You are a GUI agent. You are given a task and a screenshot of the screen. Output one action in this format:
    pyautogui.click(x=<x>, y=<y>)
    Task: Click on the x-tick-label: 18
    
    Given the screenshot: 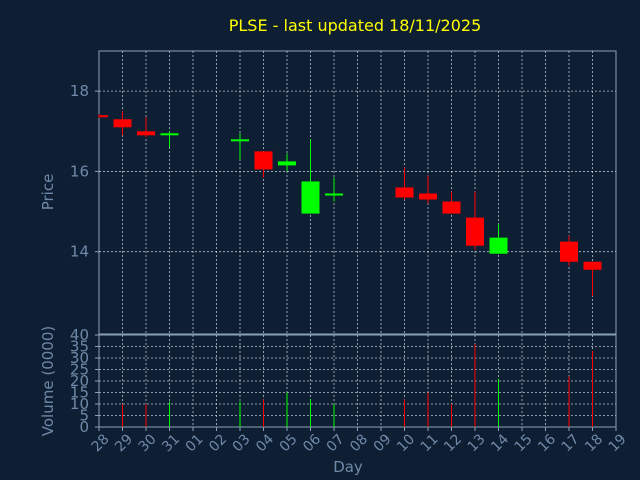 What is the action you would take?
    pyautogui.click(x=594, y=443)
    